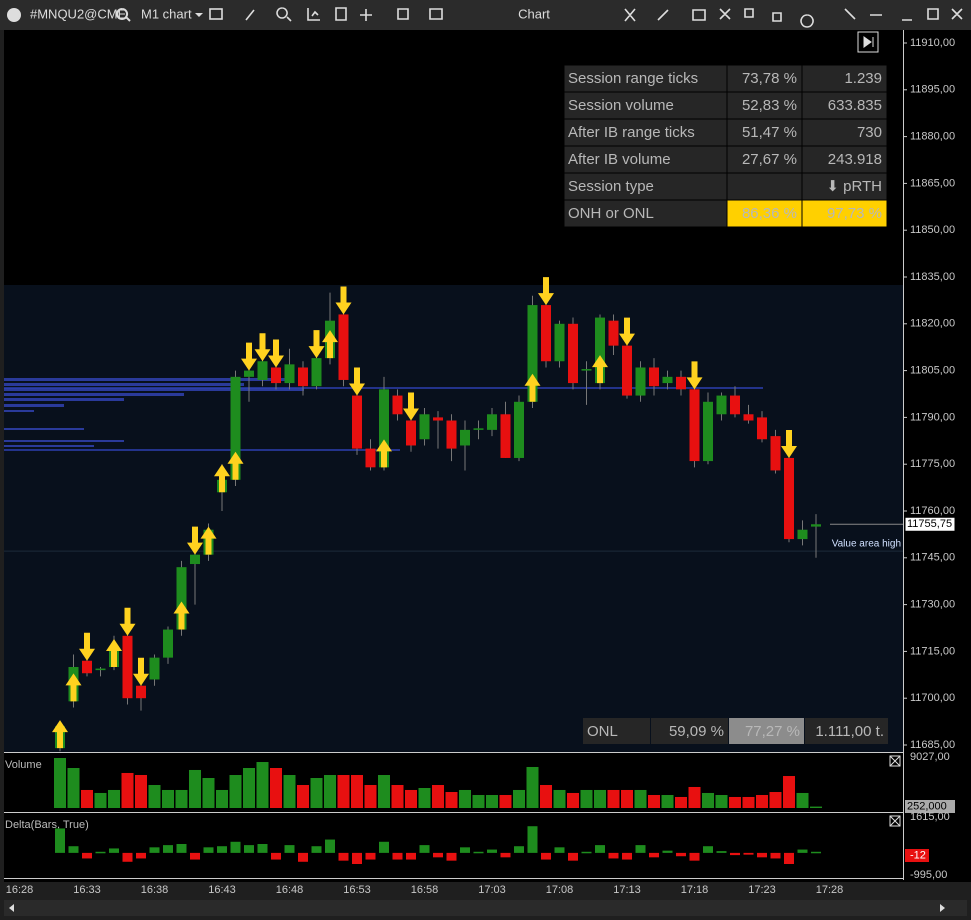 The image size is (971, 920). What do you see at coordinates (357, 890) in the screenshot?
I see `x-tick-label: 16:53` at bounding box center [357, 890].